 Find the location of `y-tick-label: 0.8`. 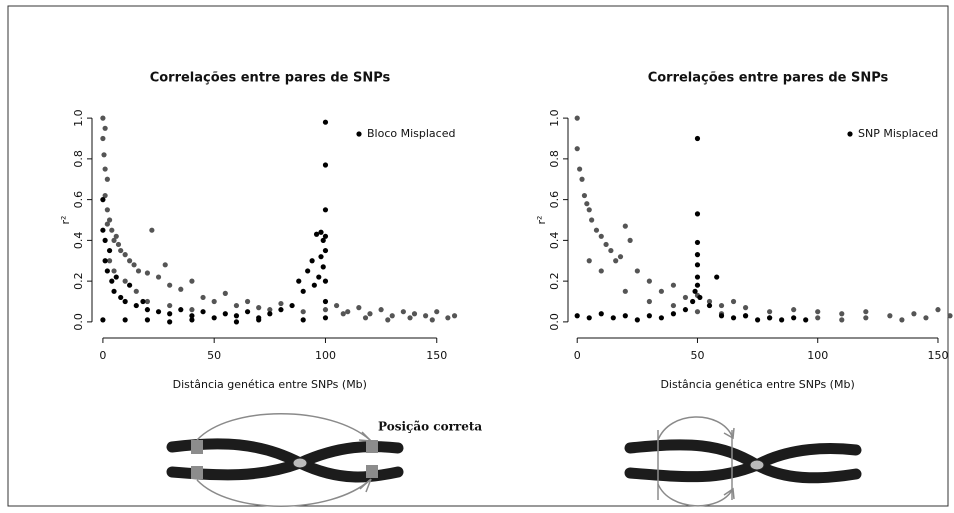

y-tick-label: 0.8 is located at coordinates (554, 159).